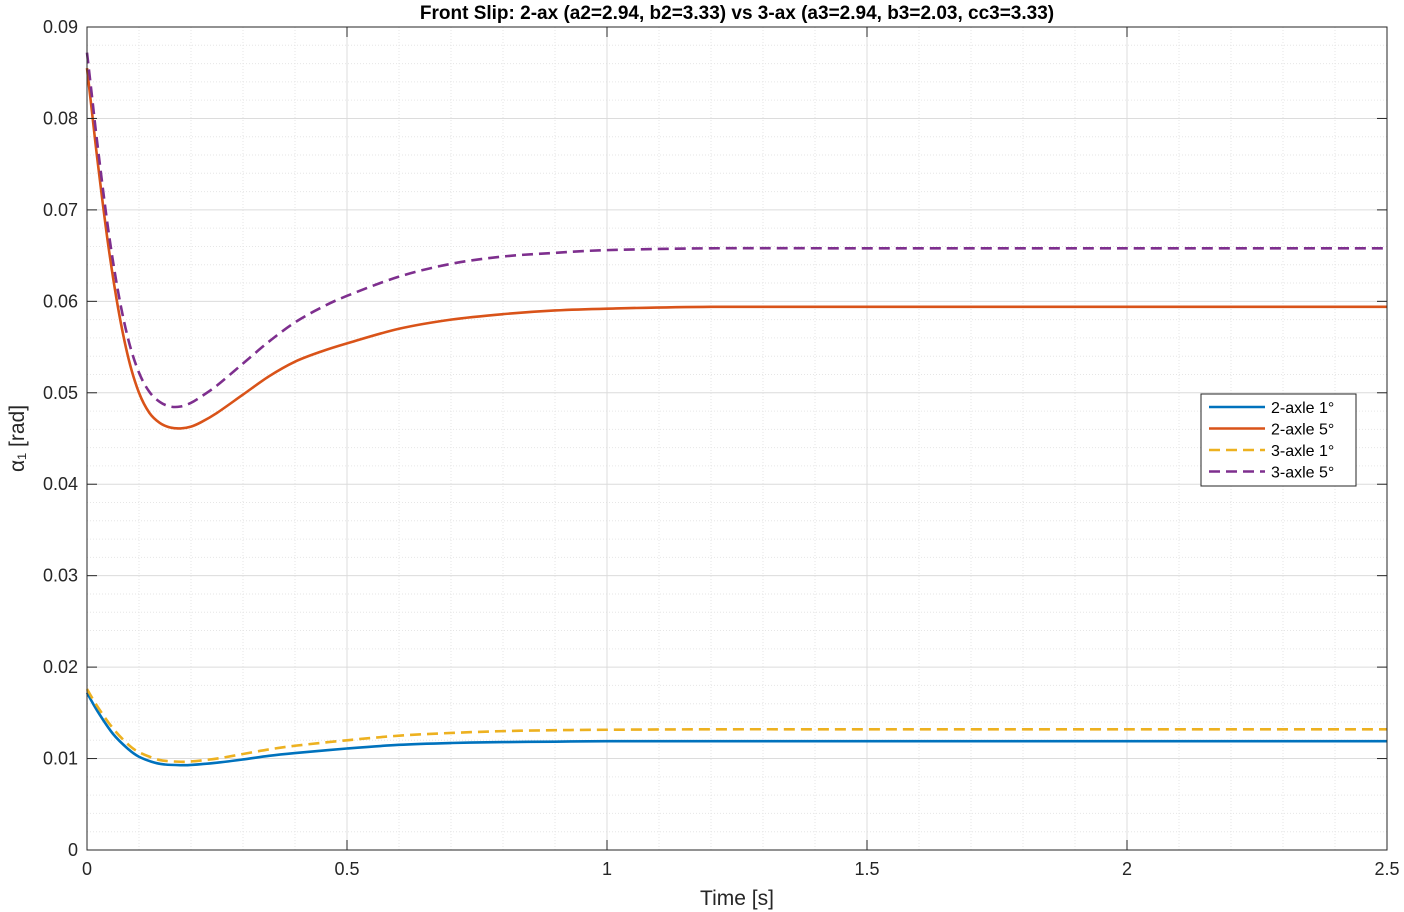  What do you see at coordinates (866, 869) in the screenshot?
I see `x-tick-label: 1.5` at bounding box center [866, 869].